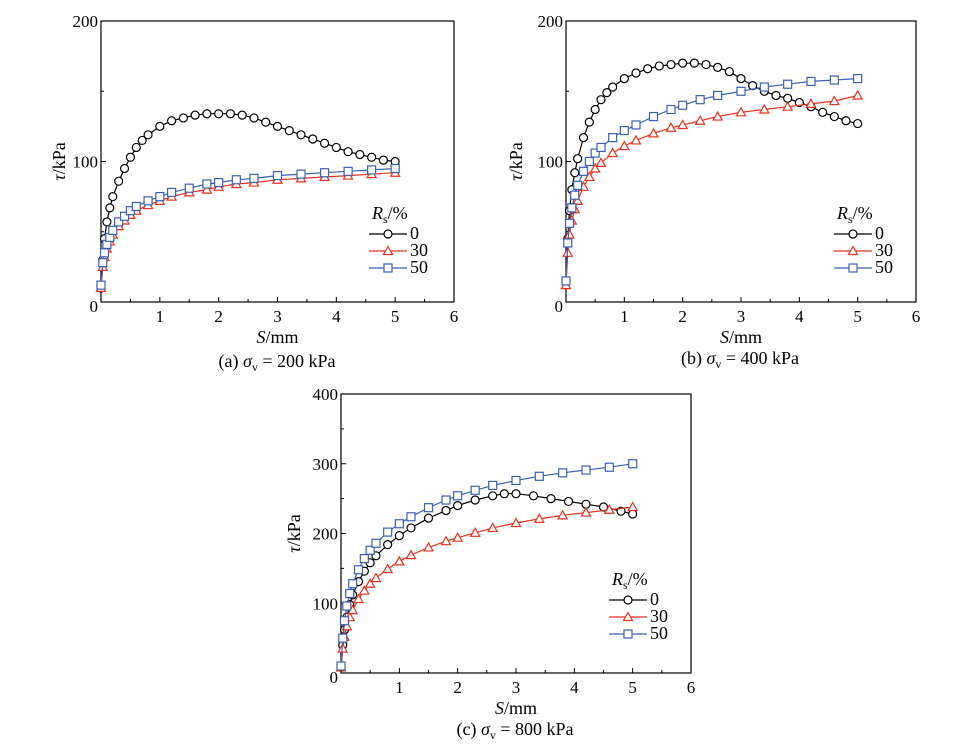 The width and height of the screenshot is (974, 746). Describe the element at coordinates (59, 161) in the screenshot. I see `y-axis-label: τ/kPa` at that location.